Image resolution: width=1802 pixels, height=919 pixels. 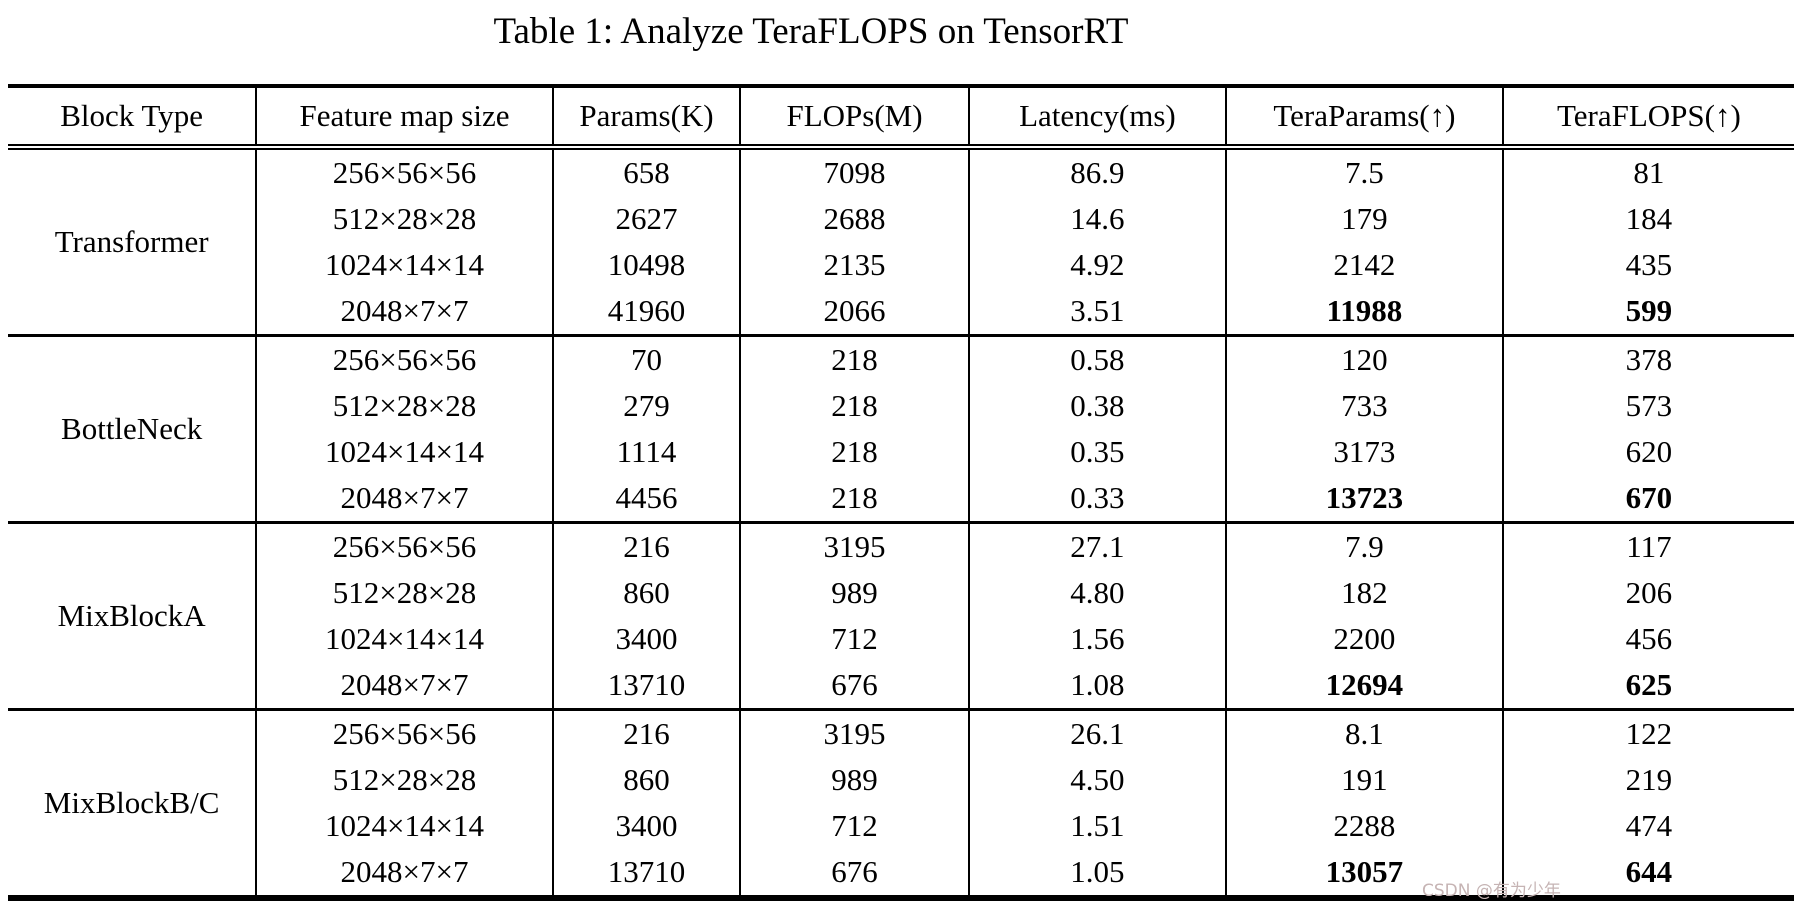 What do you see at coordinates (1364, 406) in the screenshot?
I see `cell: 733` at bounding box center [1364, 406].